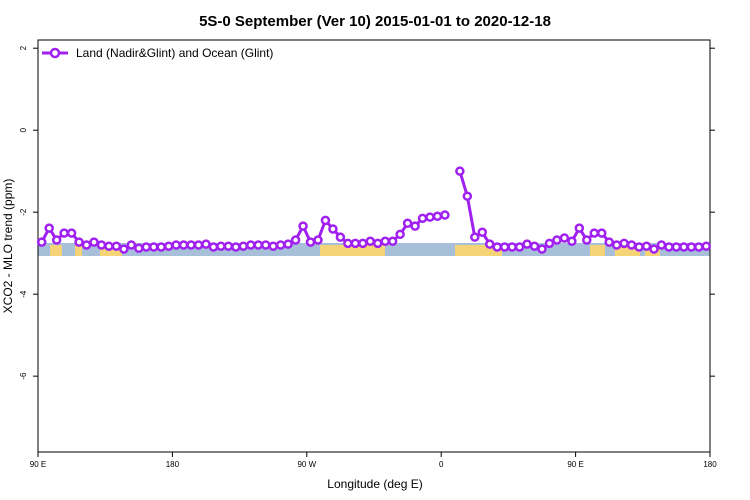 This screenshot has height=500, width=750. What do you see at coordinates (374, 484) in the screenshot?
I see `x-axis-label: Longitude (deg E)` at bounding box center [374, 484].